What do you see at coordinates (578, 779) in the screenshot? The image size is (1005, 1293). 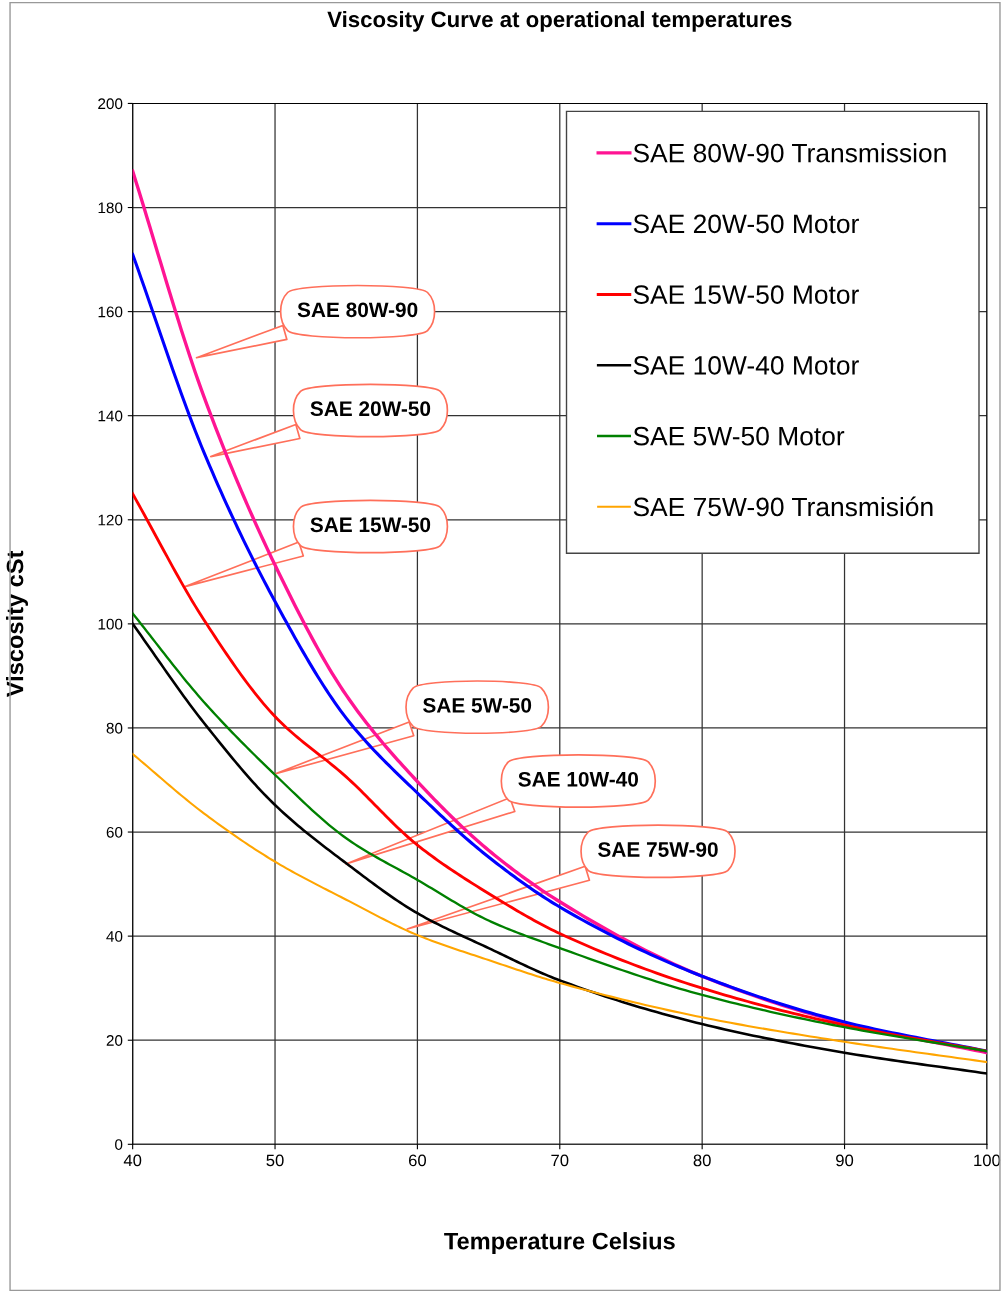 I see `annotation: SAE 10W-40` at bounding box center [578, 779].